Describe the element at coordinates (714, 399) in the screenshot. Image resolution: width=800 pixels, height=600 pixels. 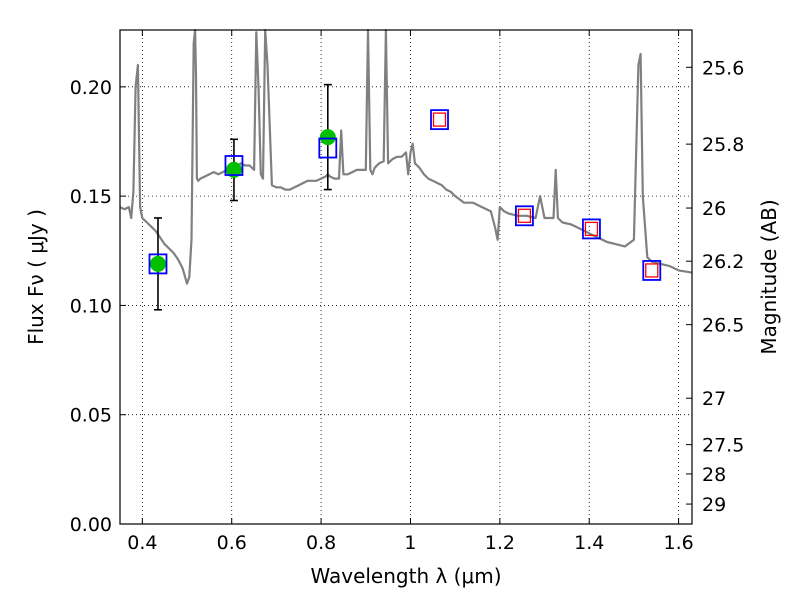
I see `right-tick-label: 27` at that location.